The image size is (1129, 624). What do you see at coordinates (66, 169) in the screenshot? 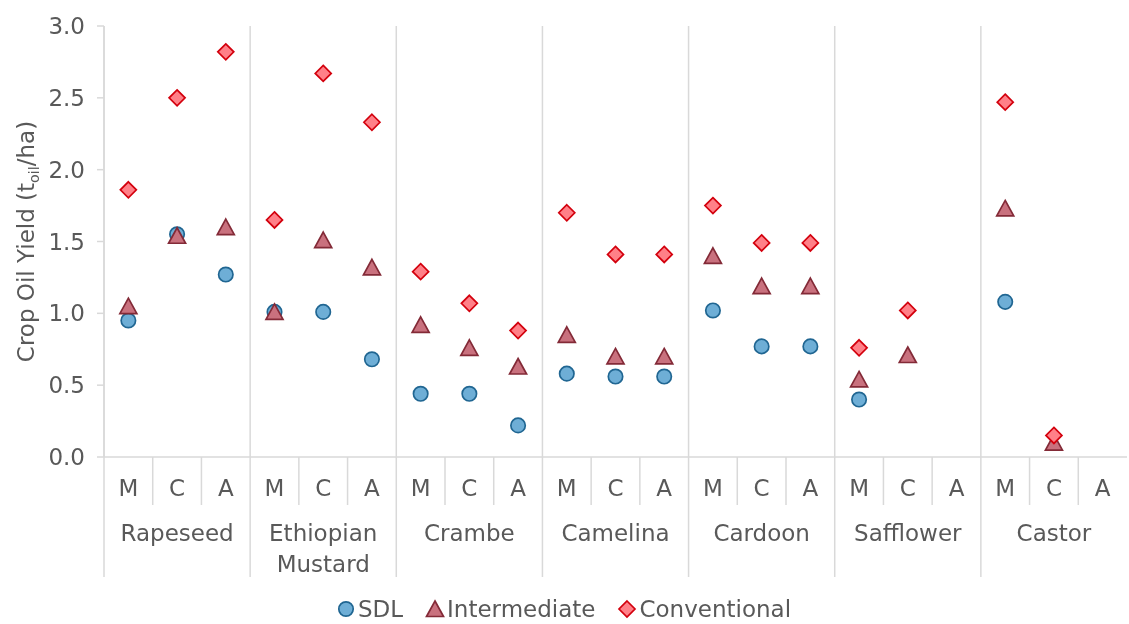
I see `y-tick-label: 2.0` at bounding box center [66, 169].